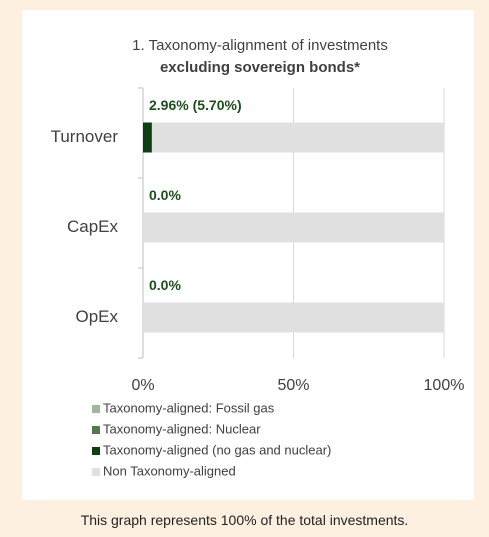 This screenshot has width=489, height=537. I want to click on chart-subtitle: excluding sovereign bonds*, so click(260, 67).